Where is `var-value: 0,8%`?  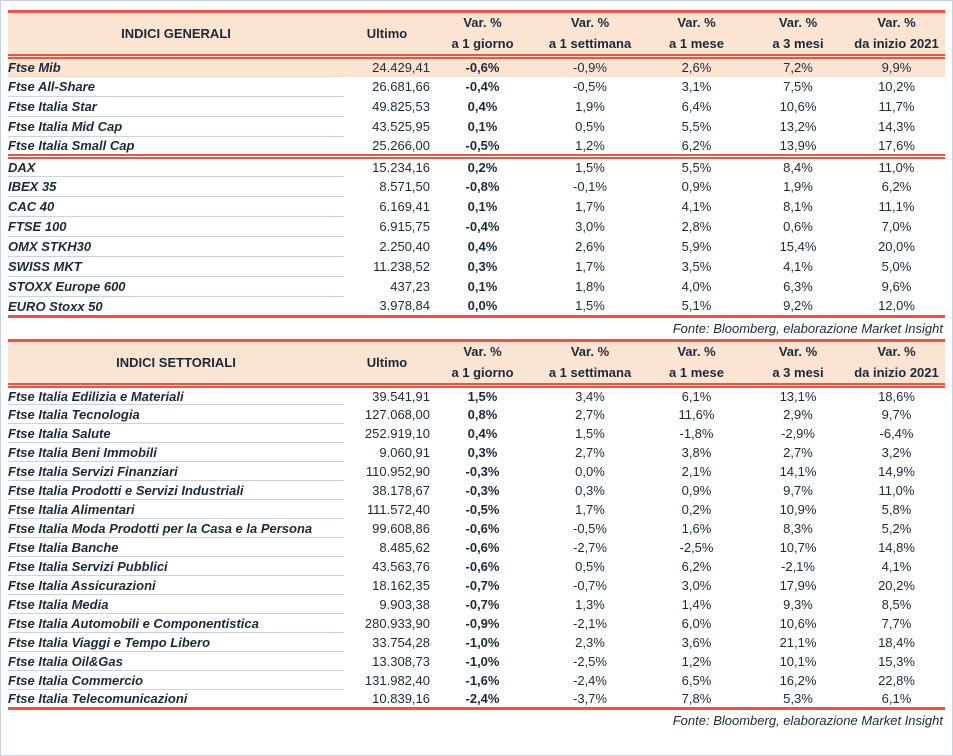
var-value: 0,8% is located at coordinates (482, 414).